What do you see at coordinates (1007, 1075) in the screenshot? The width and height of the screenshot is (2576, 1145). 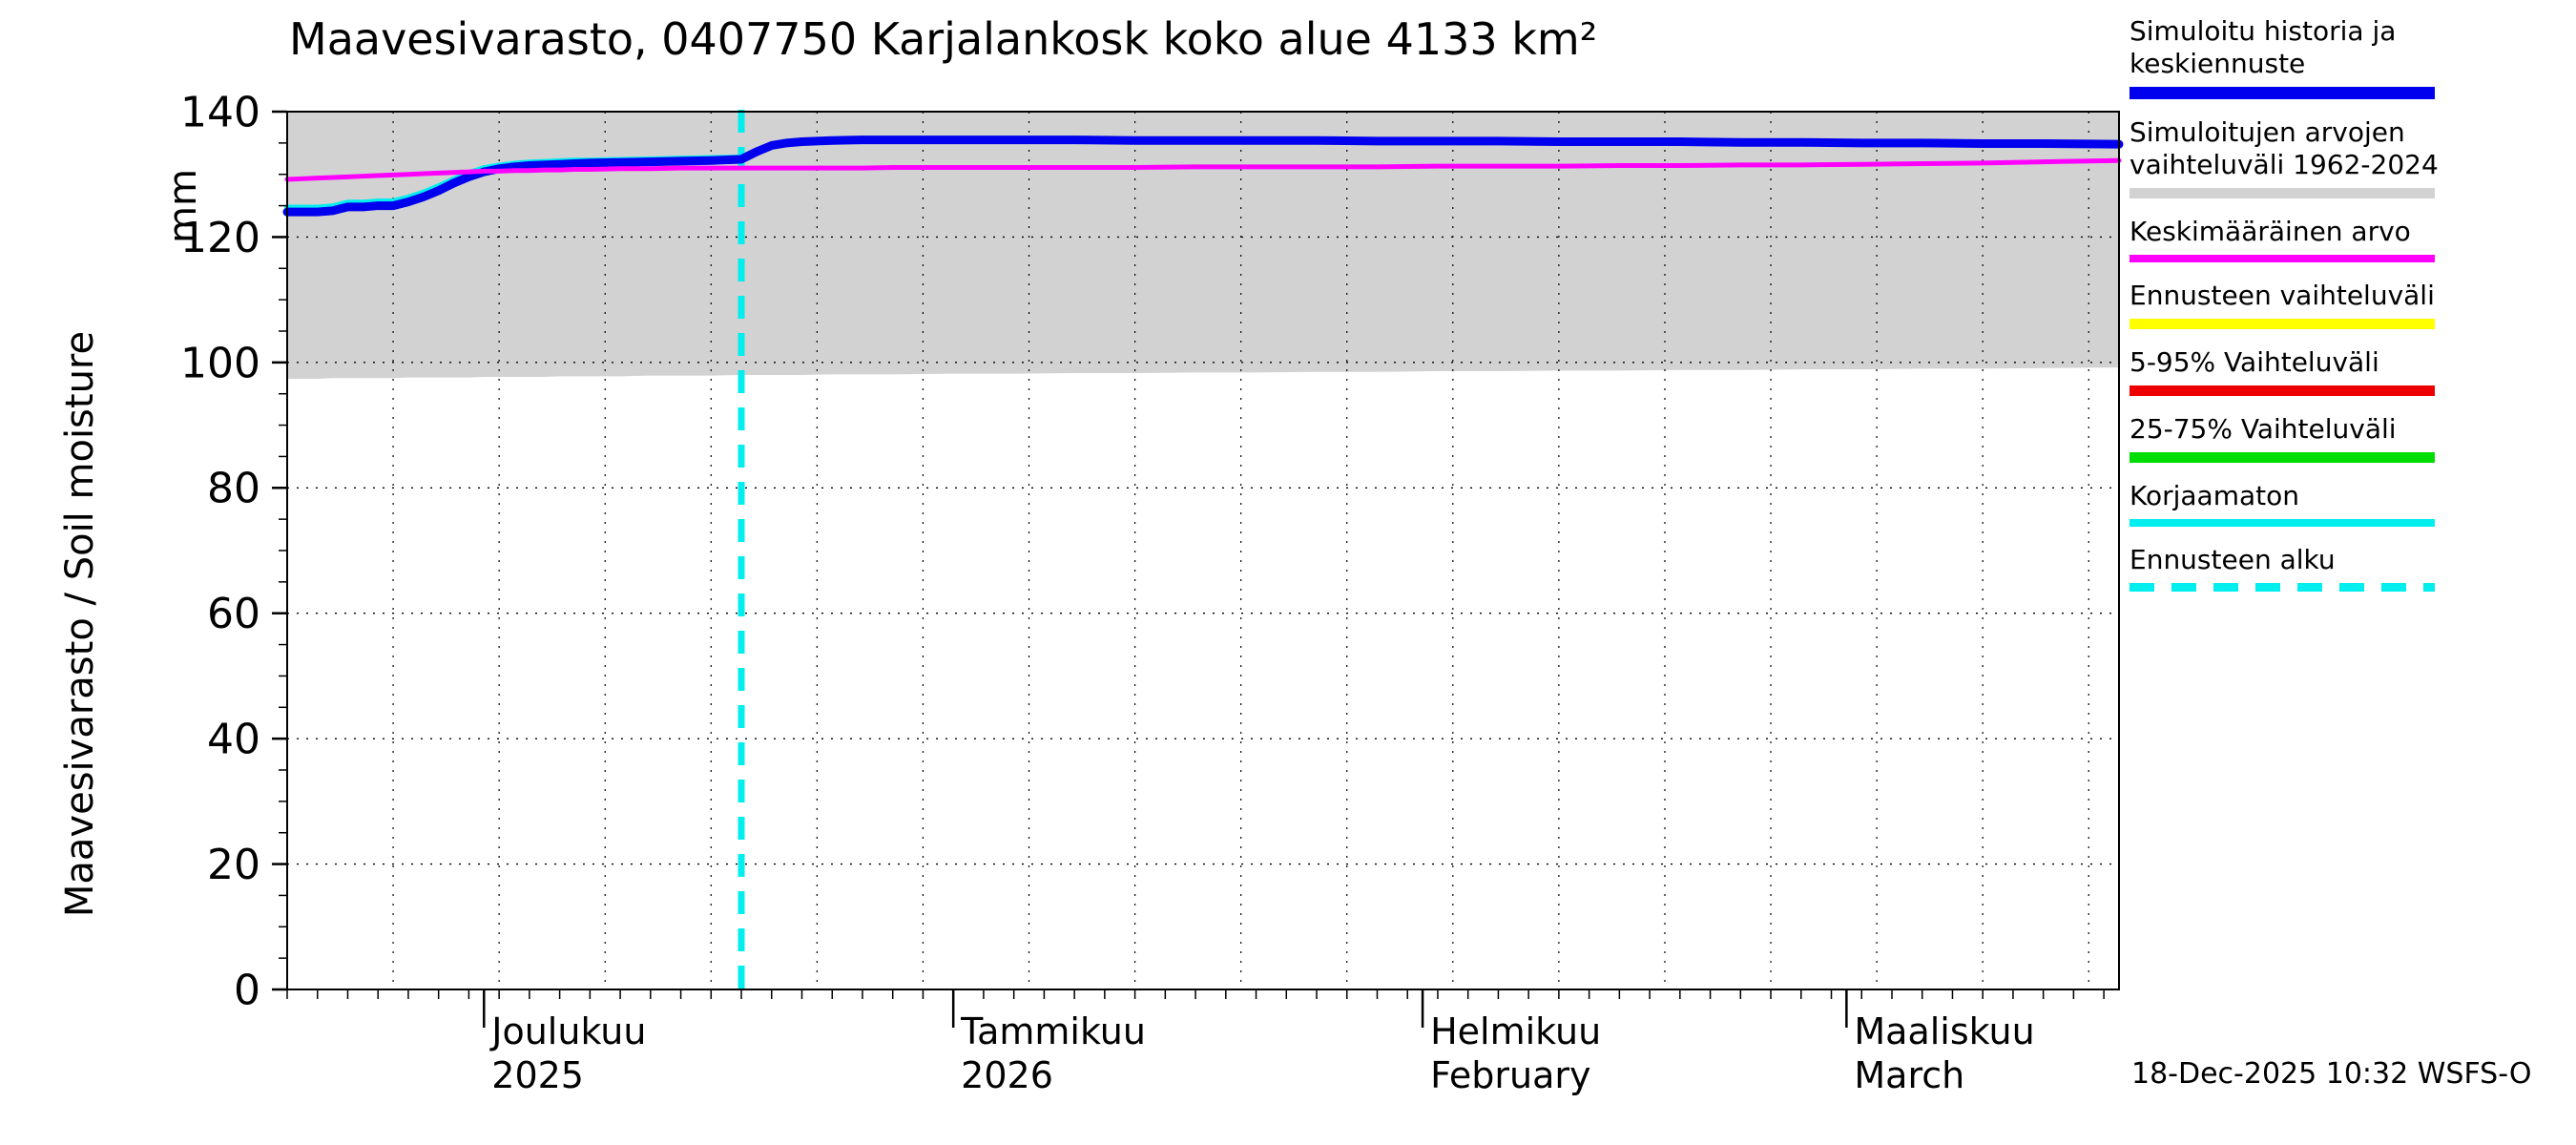 I see `month-sub-label: 2026` at bounding box center [1007, 1075].